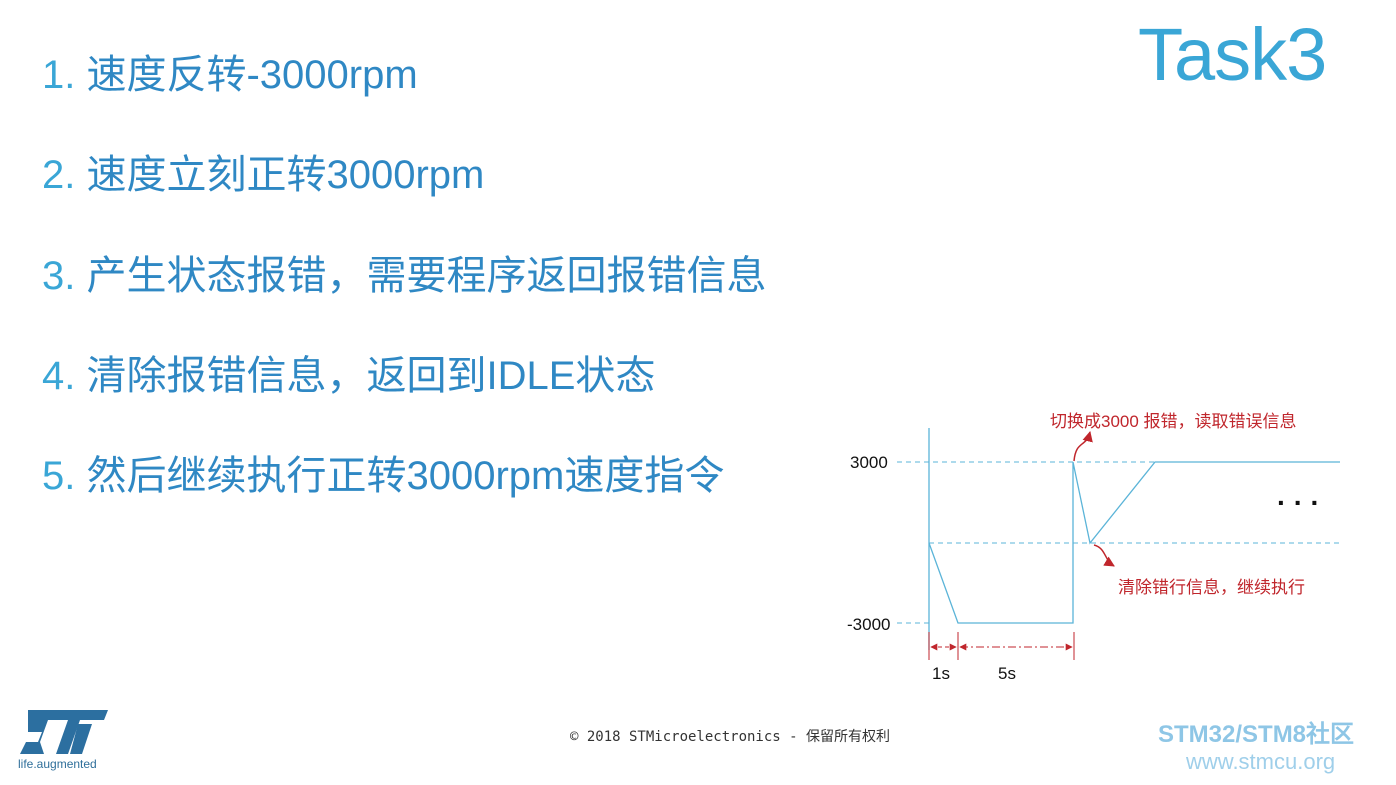 The height and width of the screenshot is (785, 1396). What do you see at coordinates (383, 476) in the screenshot?
I see `list-item: 5. 然后继续执行正转3000rpm速度指令` at bounding box center [383, 476].